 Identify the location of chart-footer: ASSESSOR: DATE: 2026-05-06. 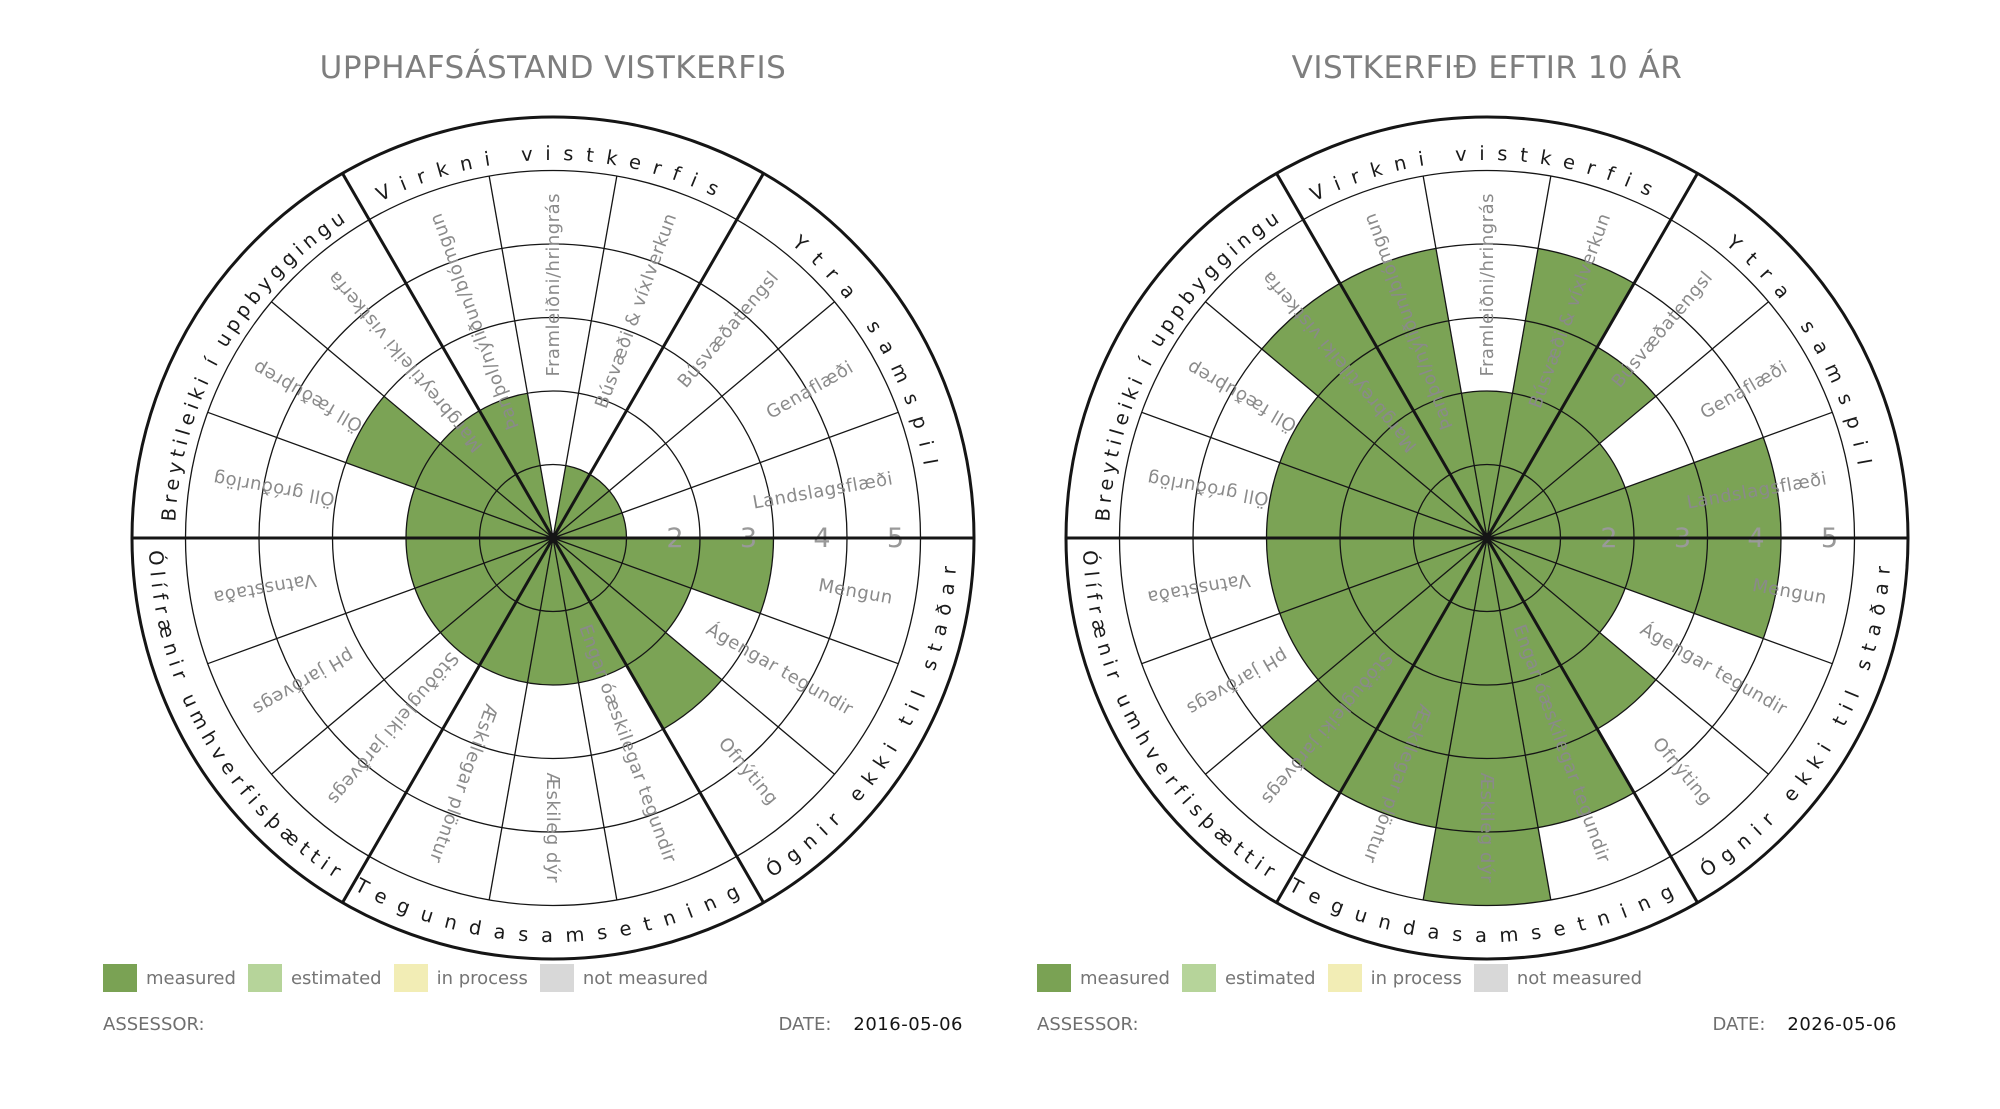
(1467, 1024).